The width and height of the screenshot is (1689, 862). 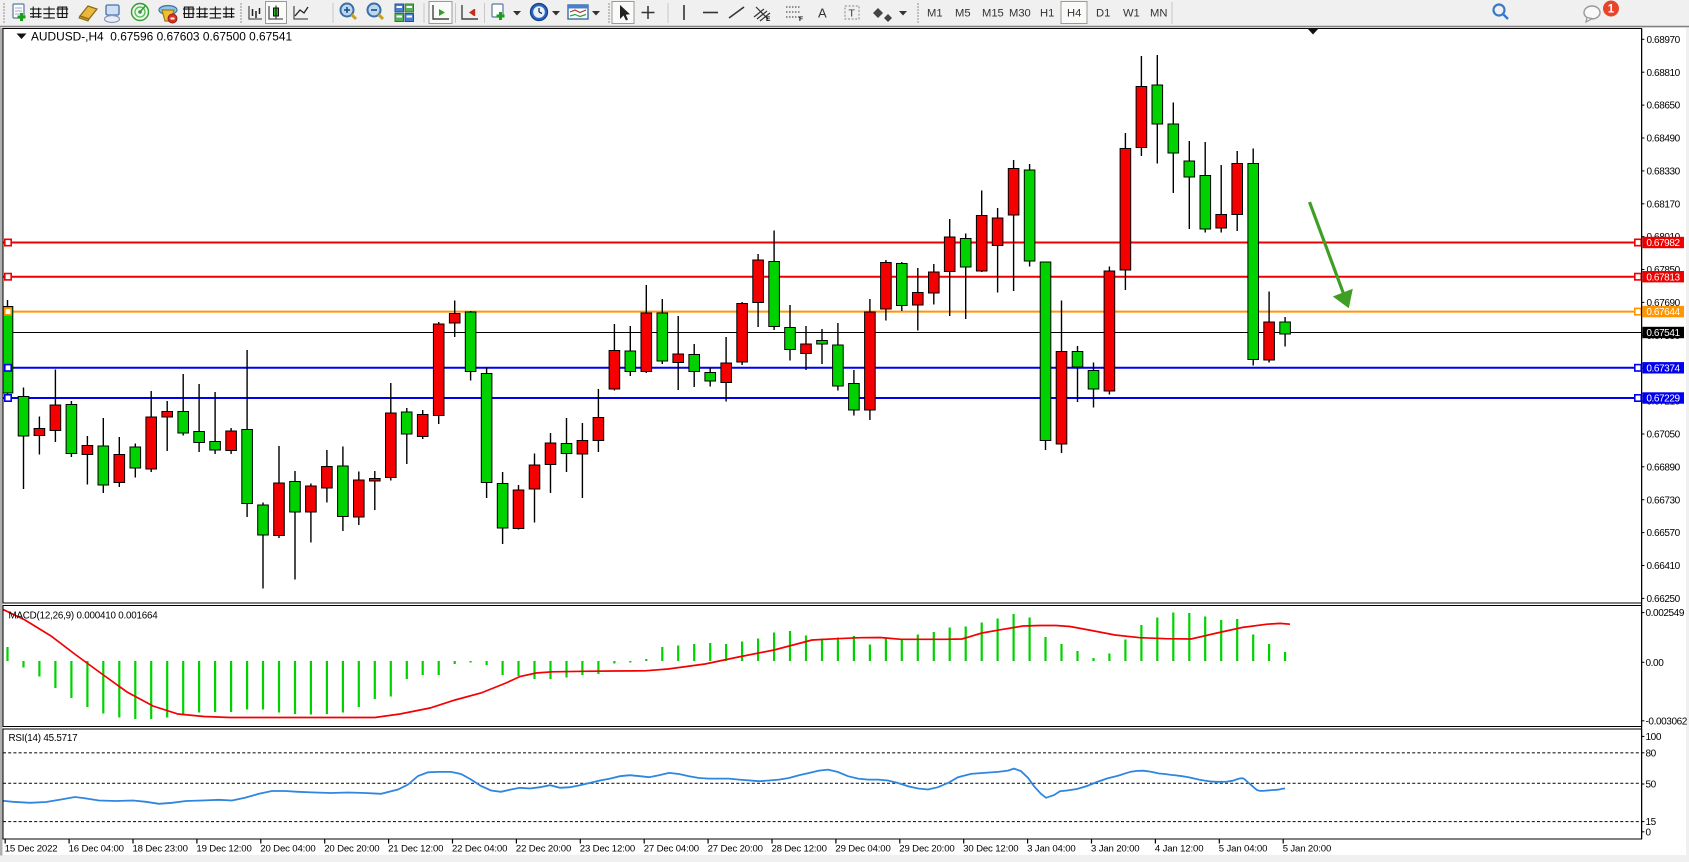 I want to click on svg-text: 0.67982, so click(x=1663, y=243).